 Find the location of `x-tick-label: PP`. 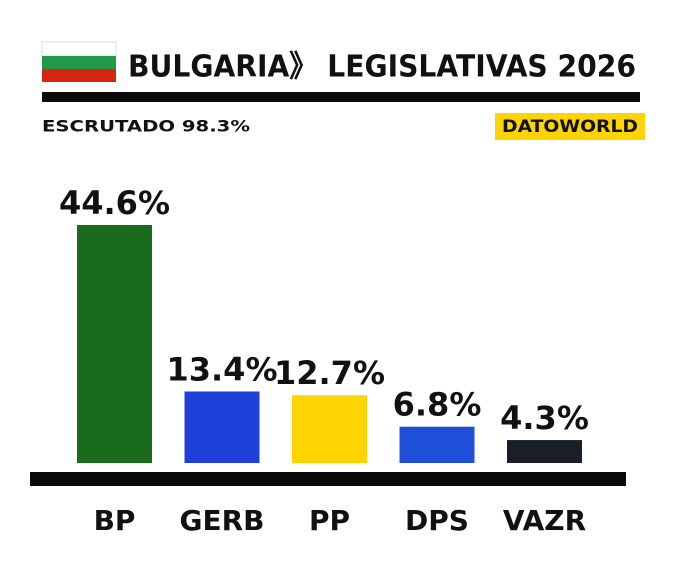

x-tick-label: PP is located at coordinates (329, 520).